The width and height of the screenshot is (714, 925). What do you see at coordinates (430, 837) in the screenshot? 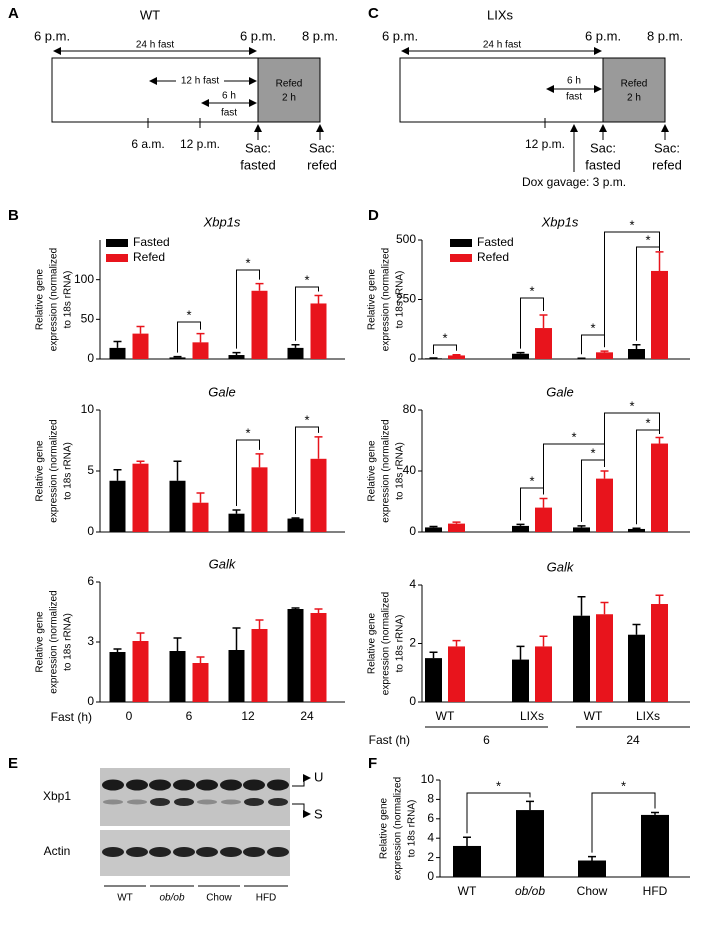
I see `y-tick-label: 4` at bounding box center [430, 837].